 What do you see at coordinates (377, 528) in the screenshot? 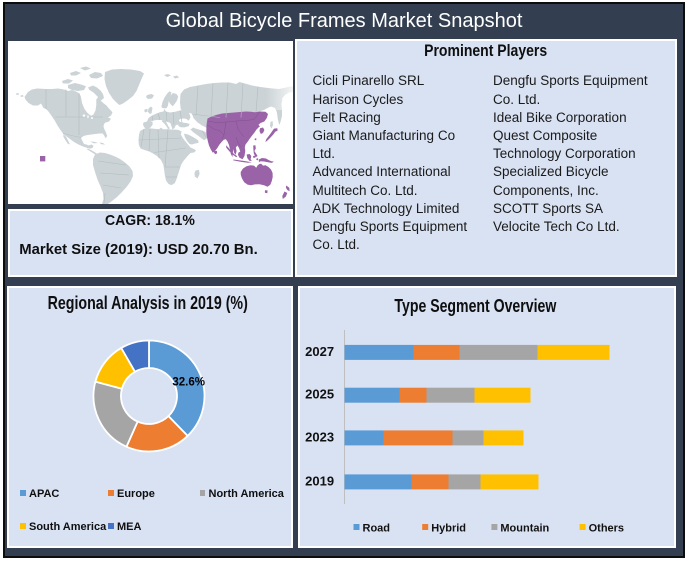
I see `svg-text: Road` at bounding box center [377, 528].